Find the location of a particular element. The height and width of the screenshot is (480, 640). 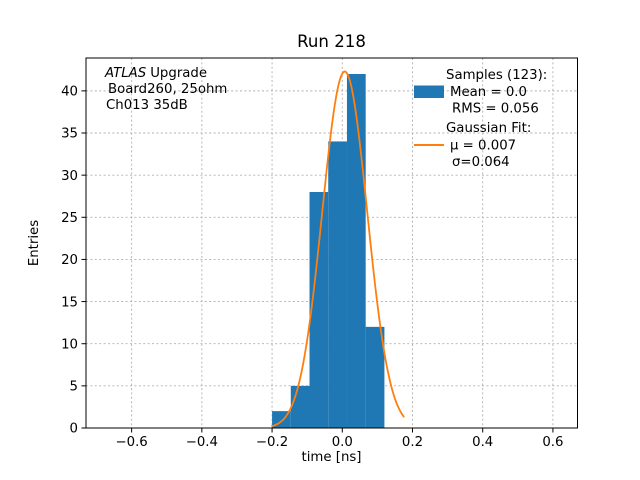

legend-sigma-label: σ=0.064 is located at coordinates (481, 162).